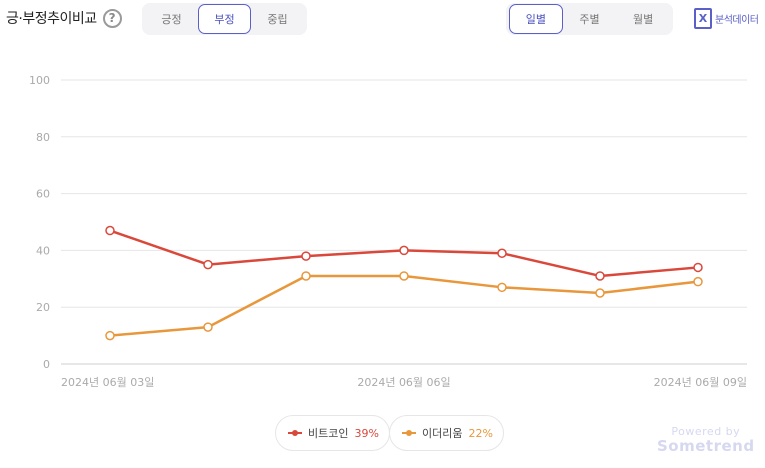 Image resolution: width=765 pixels, height=468 pixels. What do you see at coordinates (43, 194) in the screenshot?
I see `y-tick-label: 60` at bounding box center [43, 194].